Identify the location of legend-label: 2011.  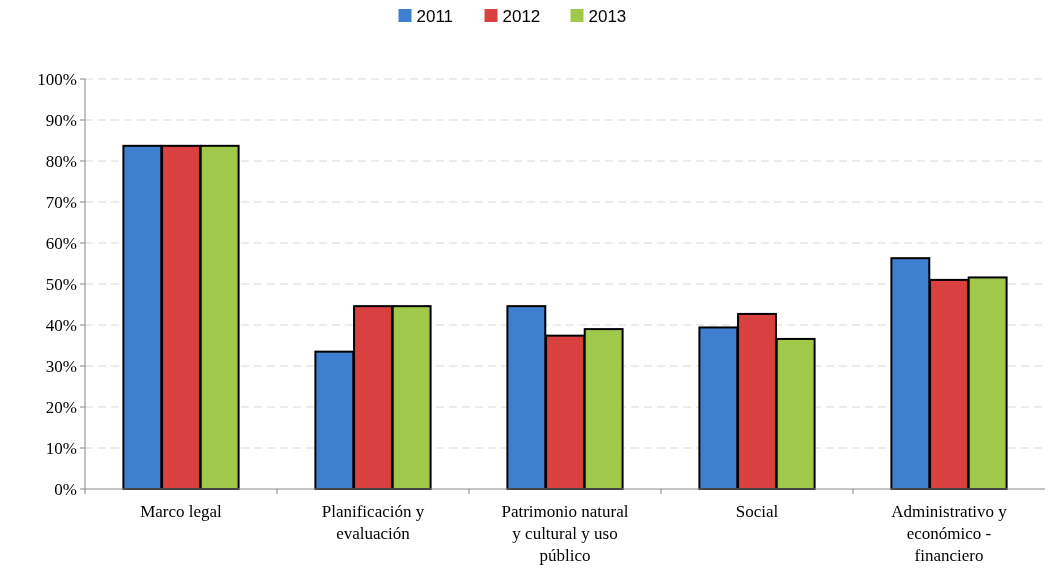
(435, 16).